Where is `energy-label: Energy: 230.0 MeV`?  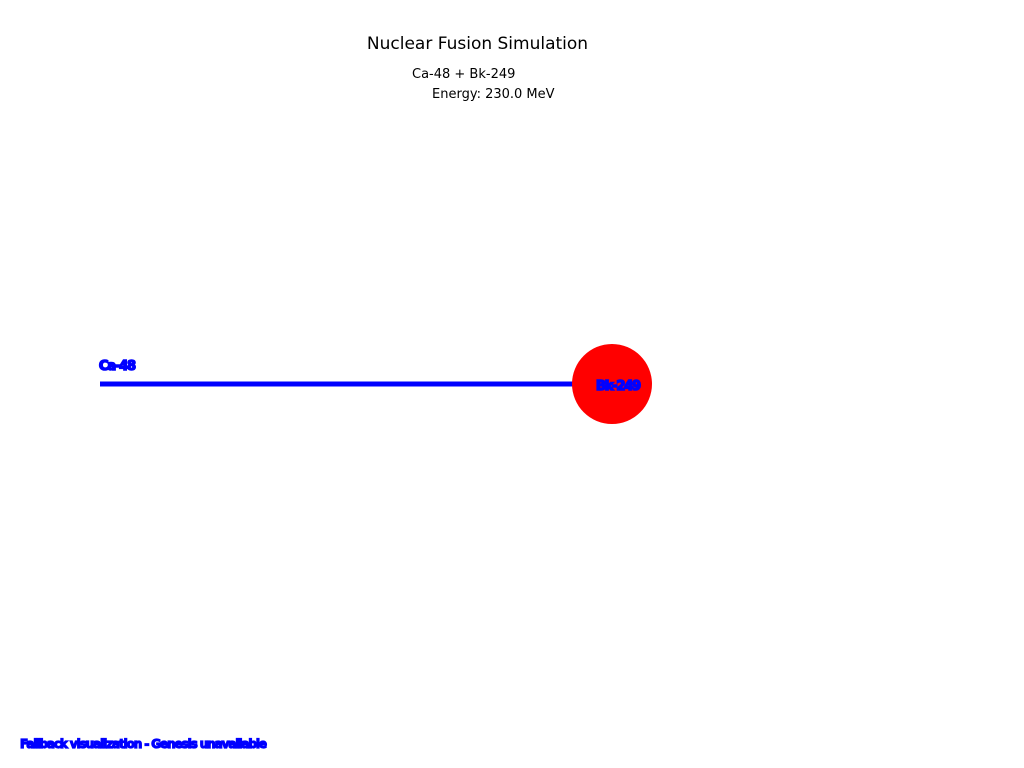 energy-label: Energy: 230.0 MeV is located at coordinates (493, 94).